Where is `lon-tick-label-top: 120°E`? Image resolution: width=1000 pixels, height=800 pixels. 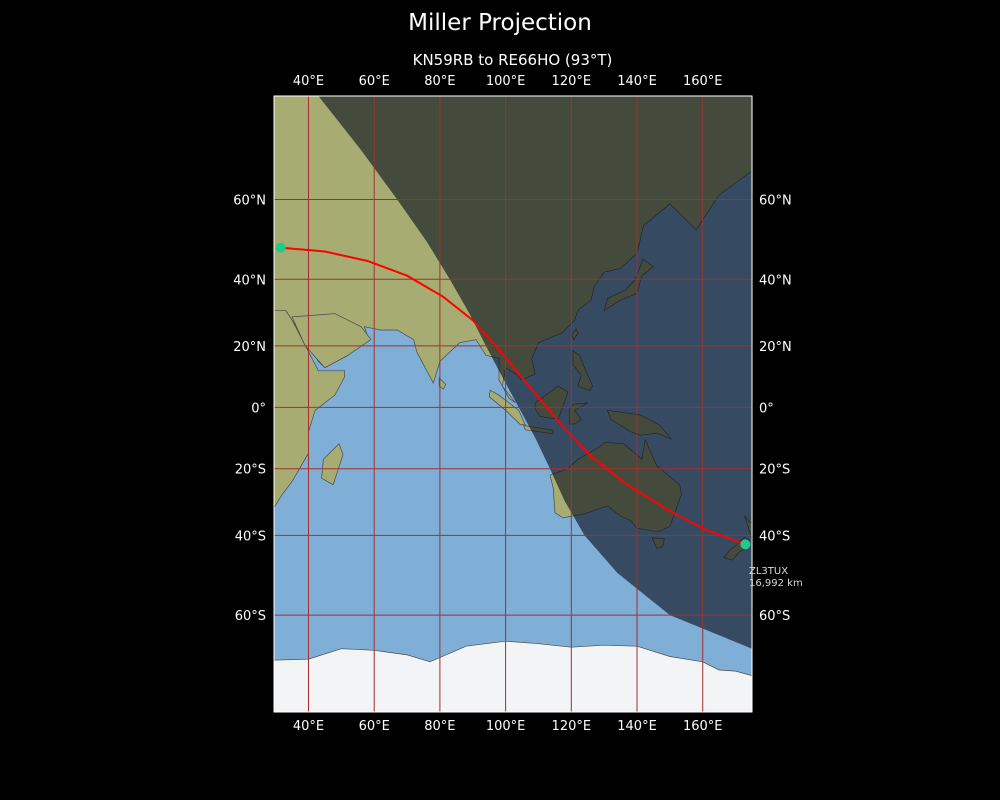
lon-tick-label-top: 120°E is located at coordinates (572, 81).